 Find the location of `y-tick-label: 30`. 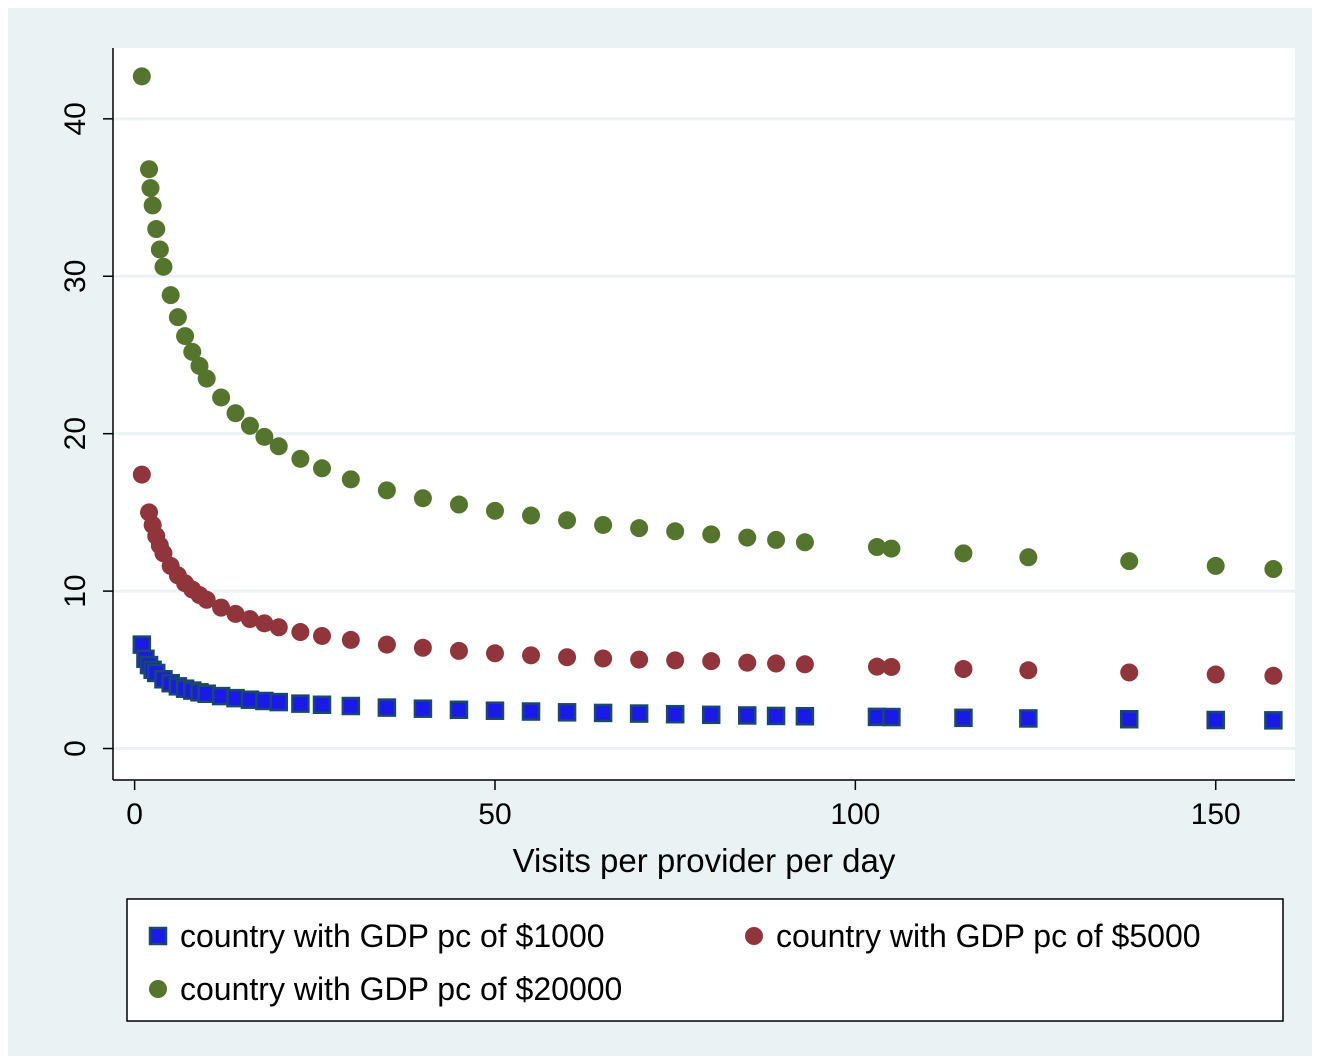

y-tick-label: 30 is located at coordinates (75, 276).